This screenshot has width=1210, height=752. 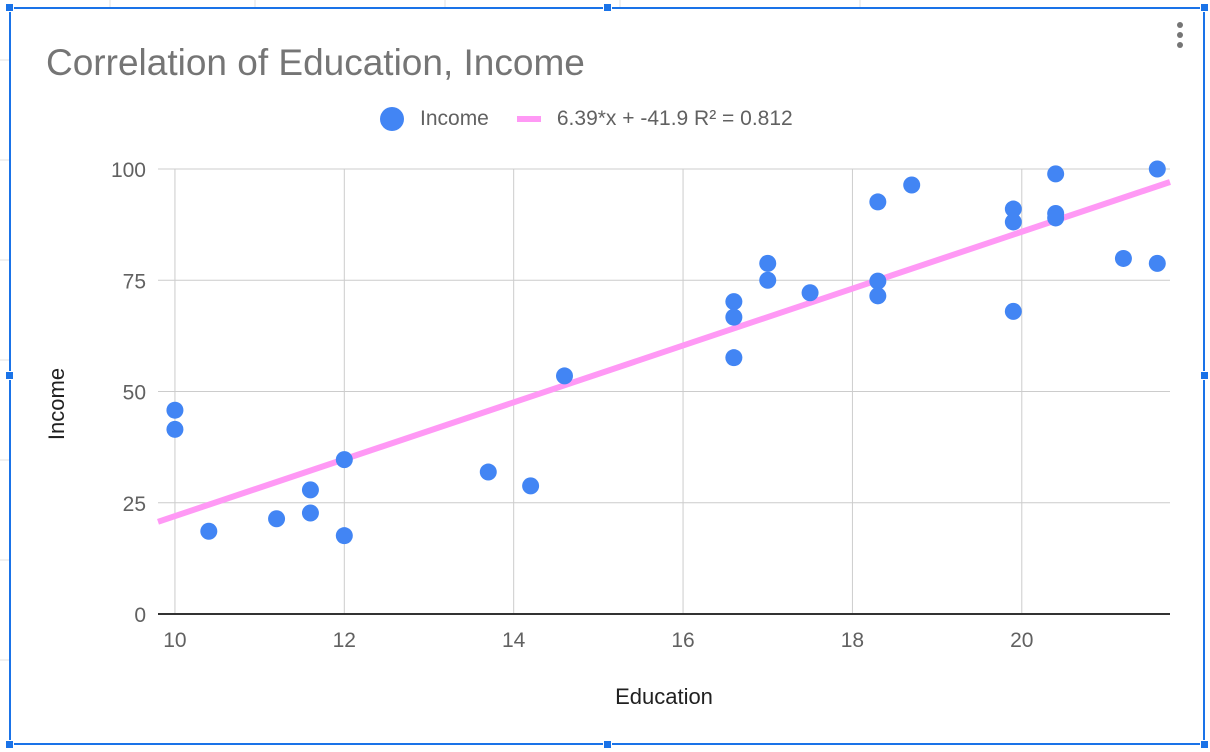 I want to click on legend-item-trendline: 6.39*x + -41.9 R² = 0.812, so click(x=654, y=119).